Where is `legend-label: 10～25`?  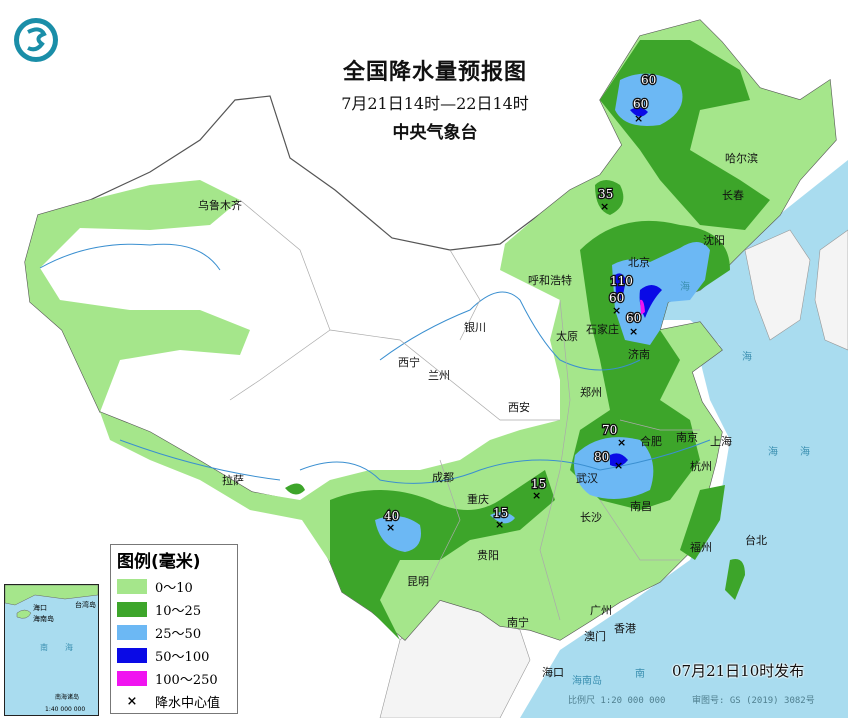
legend-label: 10～25 is located at coordinates (178, 611).